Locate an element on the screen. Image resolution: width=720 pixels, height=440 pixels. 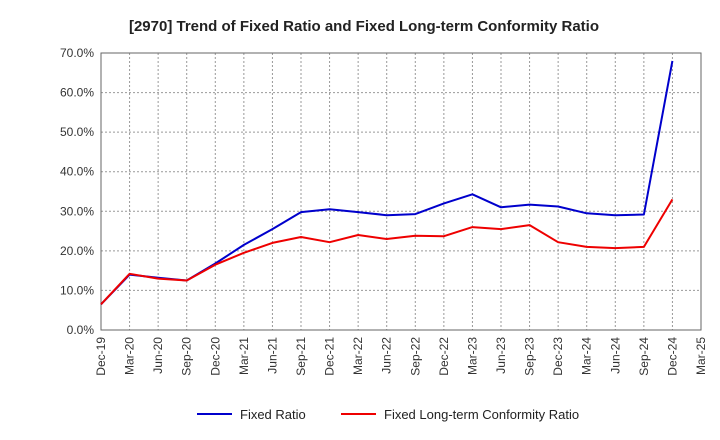
x-tick-label: Dec-24 is located at coordinates (672, 356).